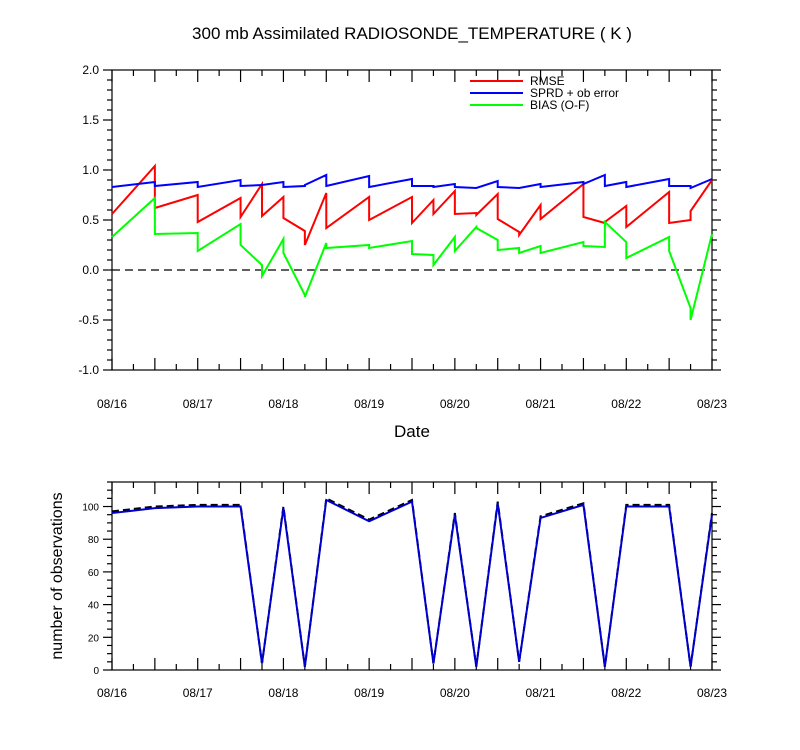  I want to click on x-axis-label: Date, so click(412, 431).